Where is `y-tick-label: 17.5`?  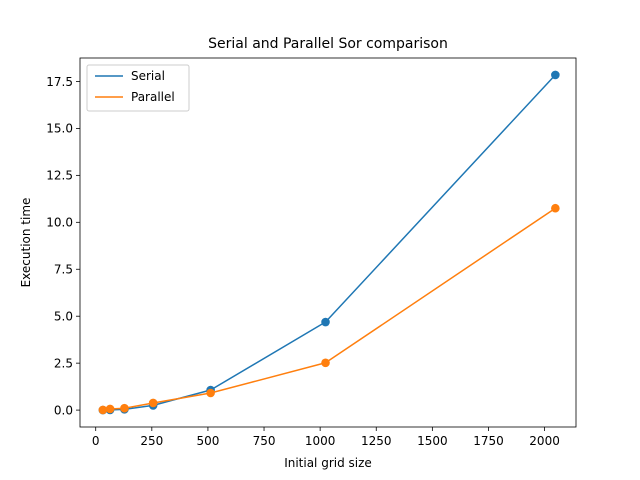 y-tick-label: 17.5 is located at coordinates (59, 82).